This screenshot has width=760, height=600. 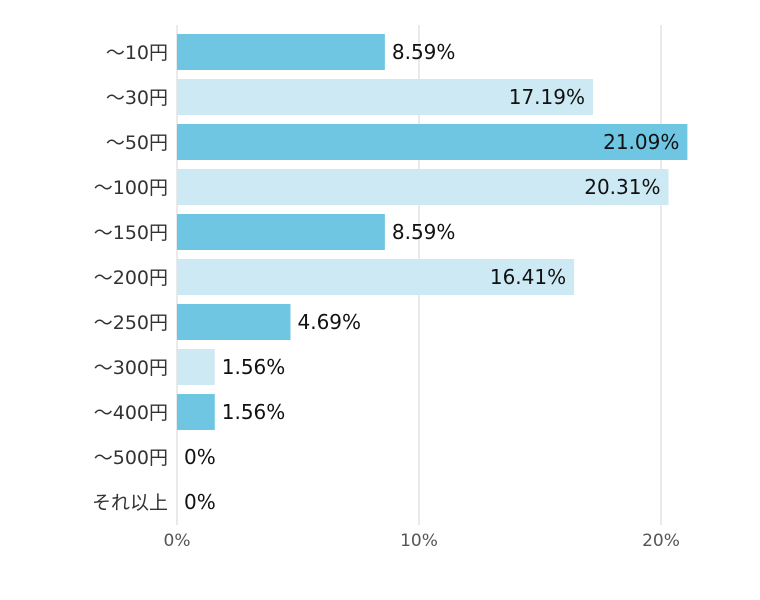 What do you see at coordinates (547, 97) in the screenshot?
I see `value-label-1: 17.19%` at bounding box center [547, 97].